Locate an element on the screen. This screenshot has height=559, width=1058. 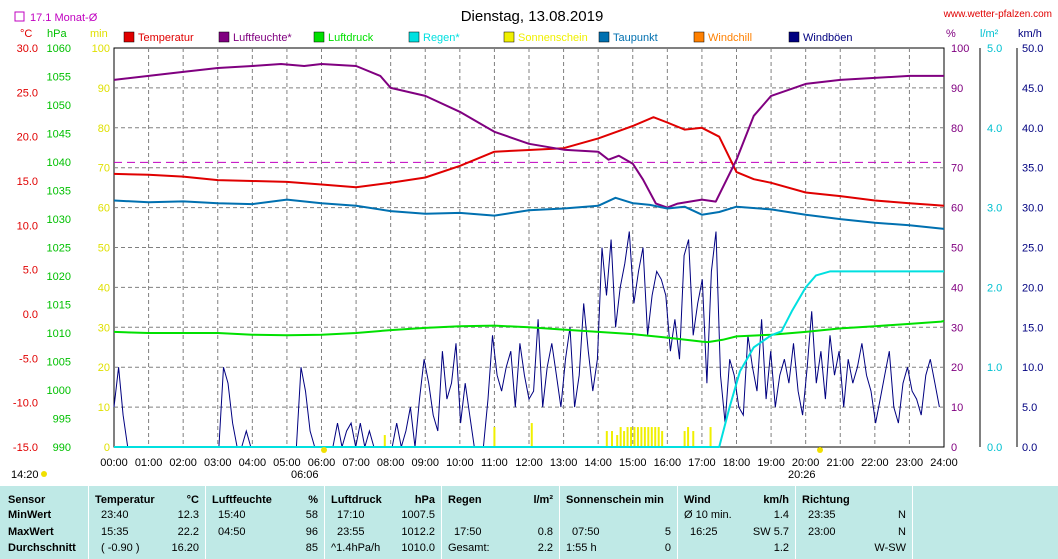
pressure-tick-label: 1040 is located at coordinates (59, 163).